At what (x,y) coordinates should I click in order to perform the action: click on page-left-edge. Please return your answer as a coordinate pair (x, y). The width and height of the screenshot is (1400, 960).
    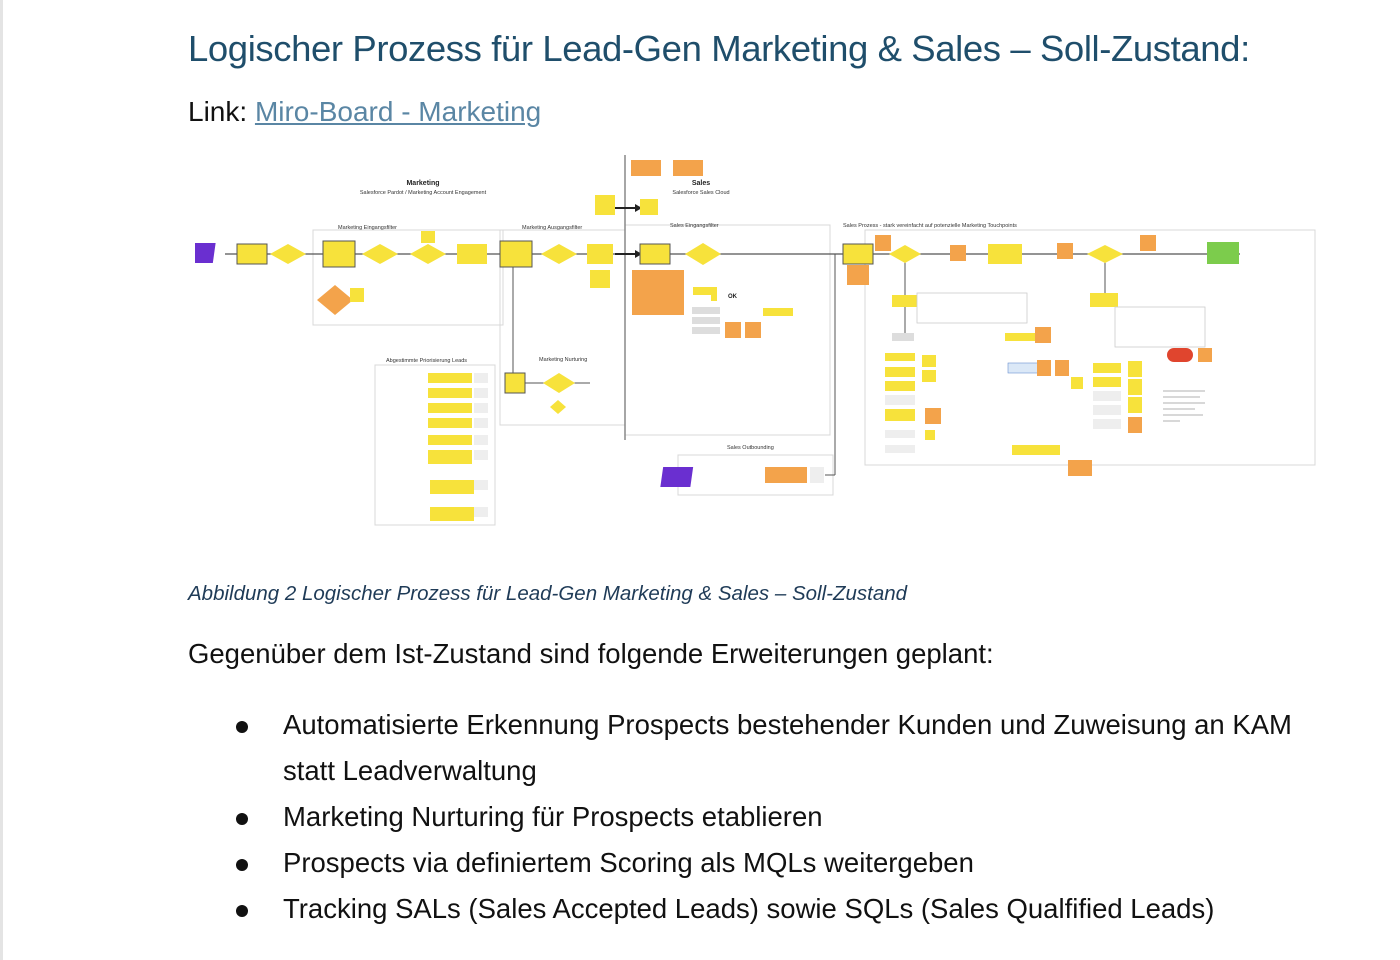
    Looking at the image, I should click on (1, 480).